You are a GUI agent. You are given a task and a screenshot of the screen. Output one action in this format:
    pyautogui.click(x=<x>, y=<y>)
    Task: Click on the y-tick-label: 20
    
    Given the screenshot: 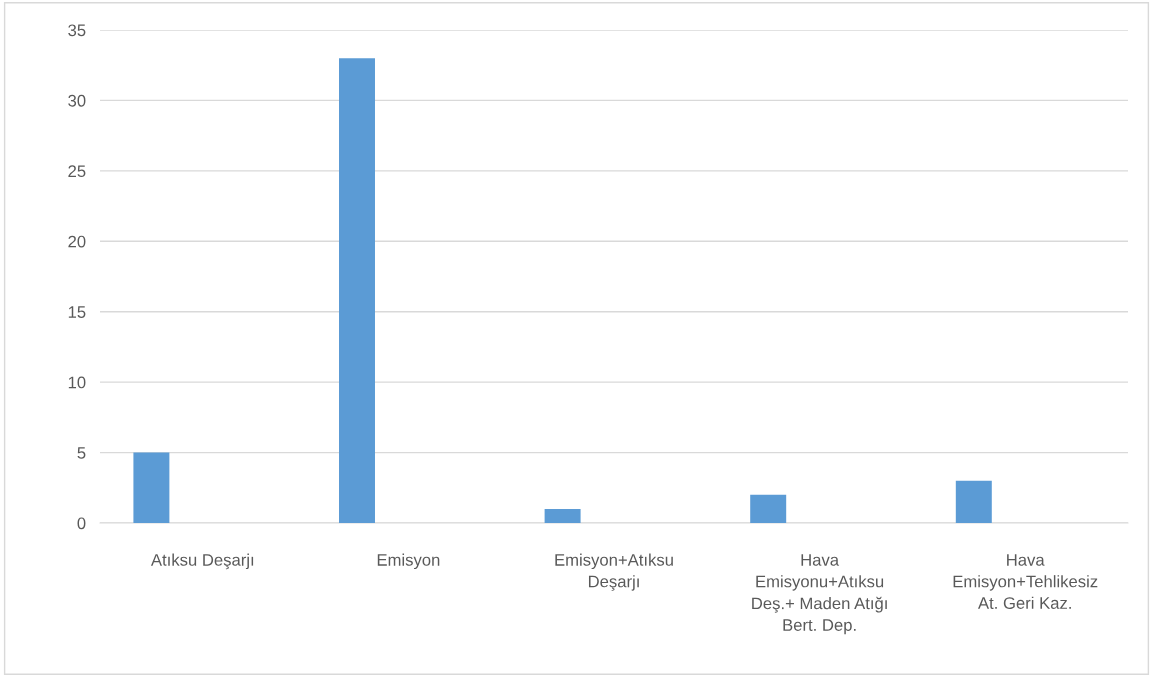 What is the action you would take?
    pyautogui.click(x=77, y=241)
    